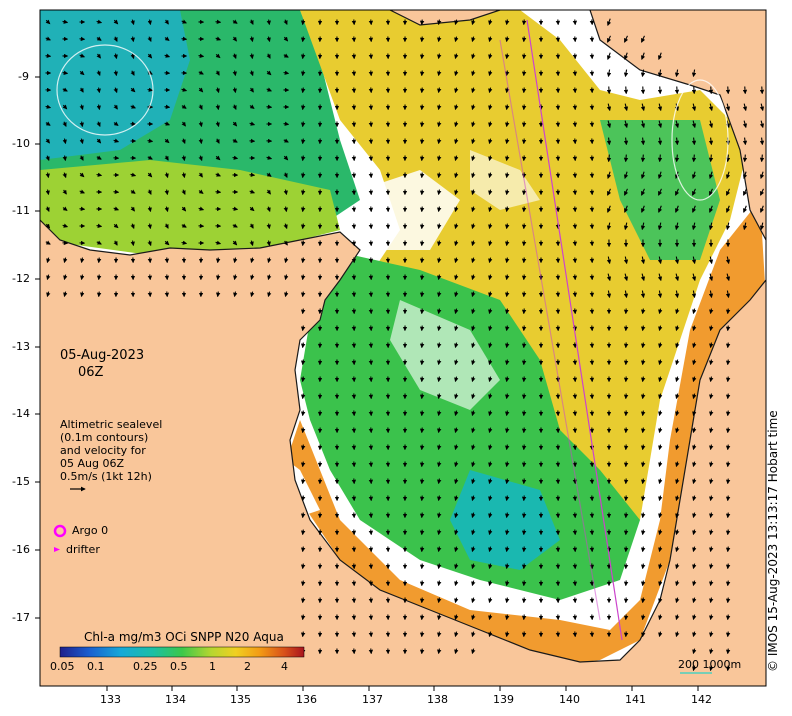  I want to click on lon-label: 140, so click(569, 699).